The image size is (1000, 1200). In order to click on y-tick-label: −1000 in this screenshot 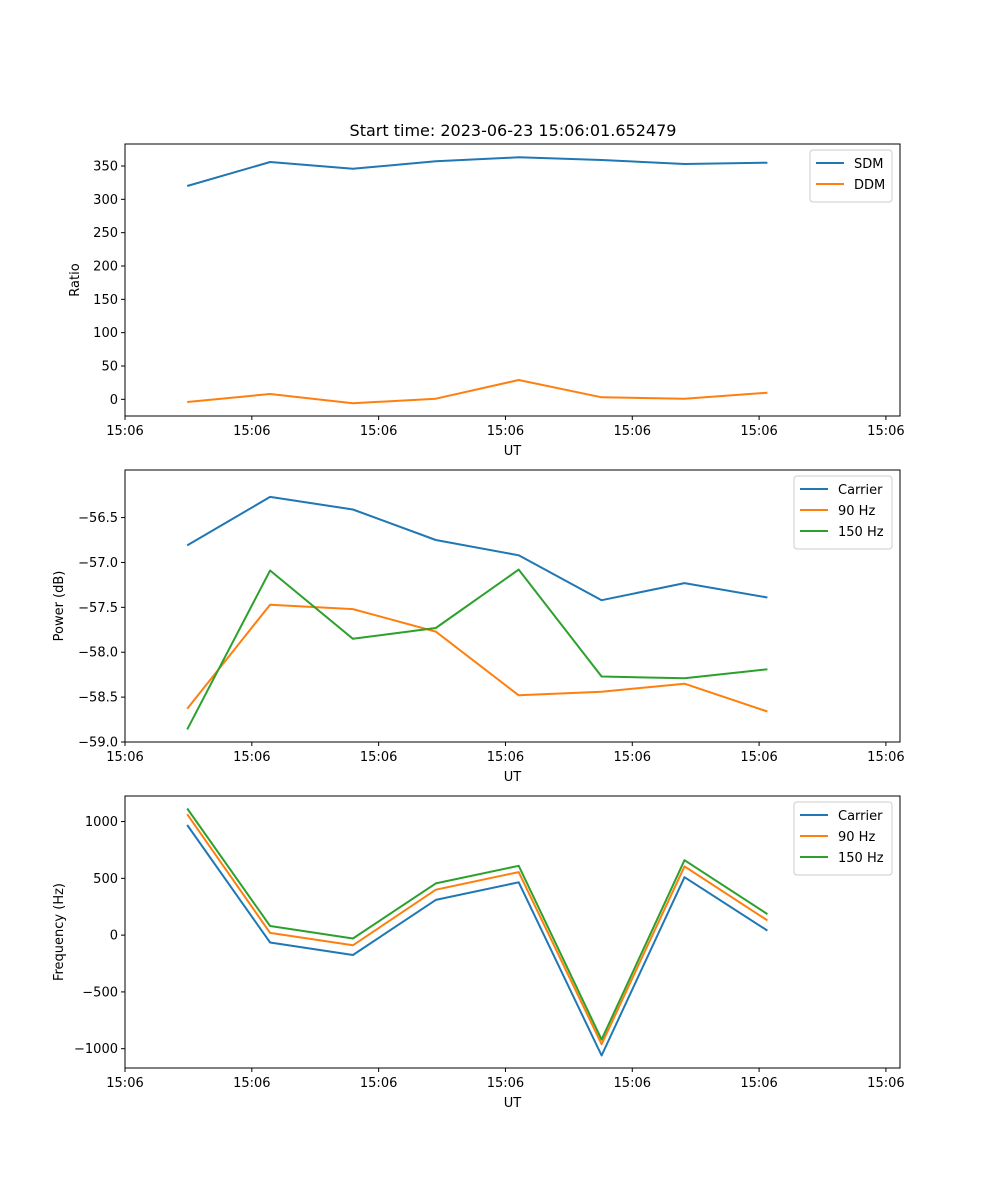, I will do `click(96, 1049)`.